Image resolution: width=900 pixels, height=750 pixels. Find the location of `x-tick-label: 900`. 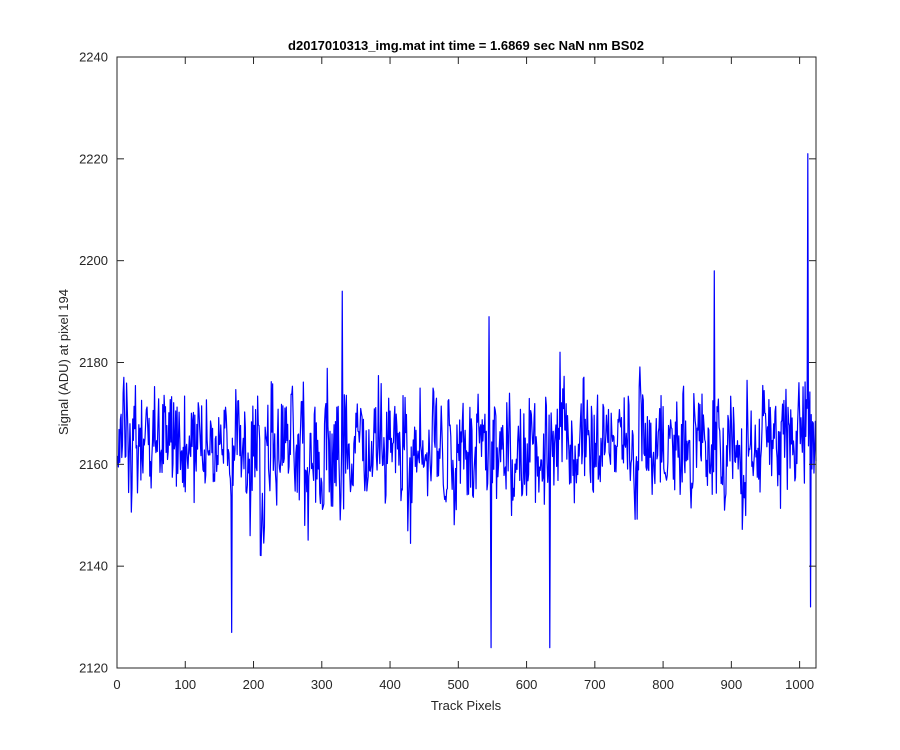

x-tick-label: 900 is located at coordinates (732, 684).